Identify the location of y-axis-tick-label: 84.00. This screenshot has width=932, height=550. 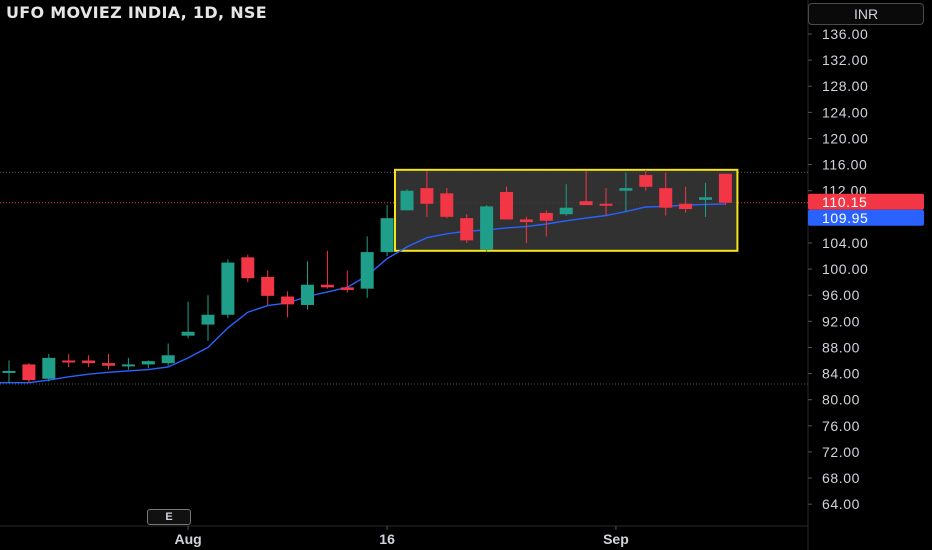
(841, 374).